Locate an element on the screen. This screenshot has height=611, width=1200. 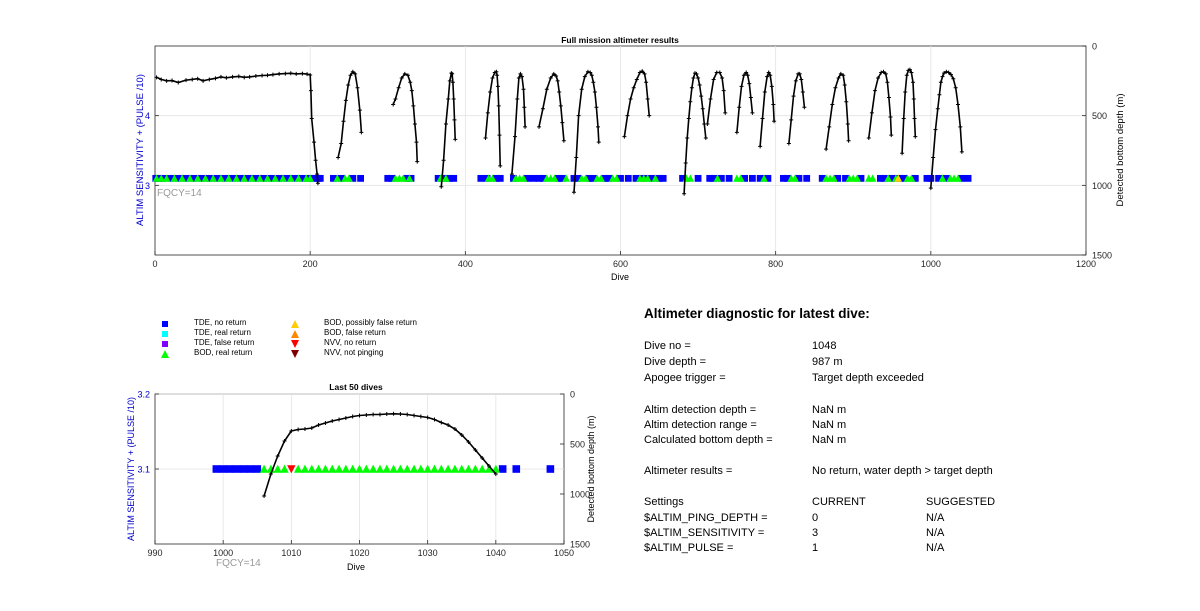
diagnostic-row-detection-range: Altim detection range = NaN m is located at coordinates (904, 427).